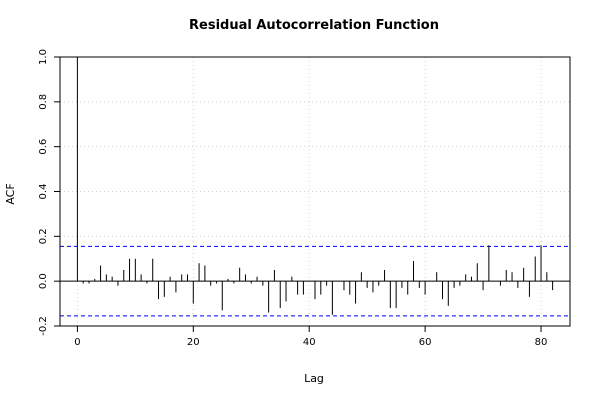  What do you see at coordinates (309, 342) in the screenshot?
I see `x-tick-label: 40` at bounding box center [309, 342].